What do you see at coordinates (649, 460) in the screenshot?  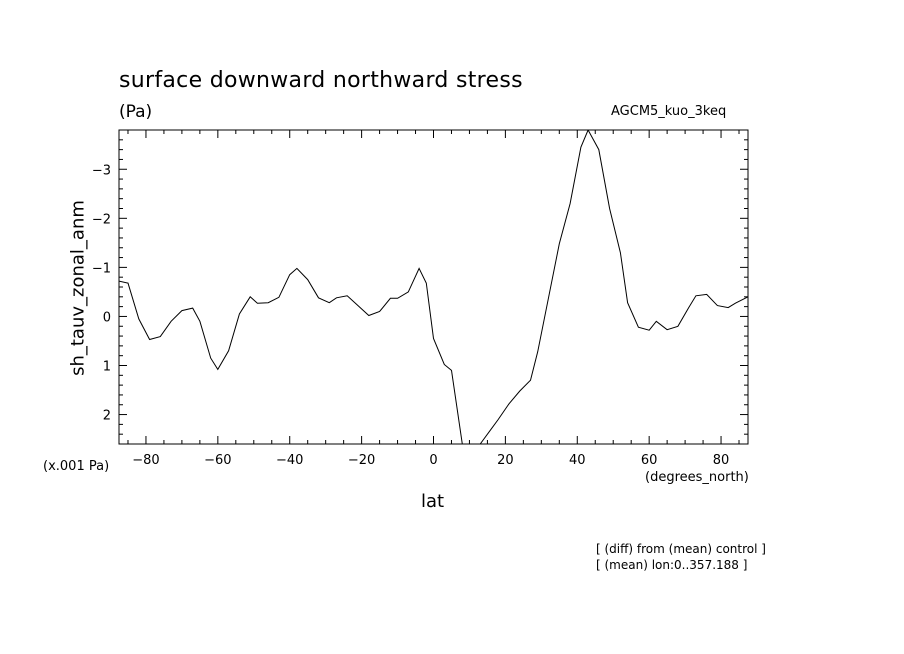 I see `x-tick-label: 60` at bounding box center [649, 460].